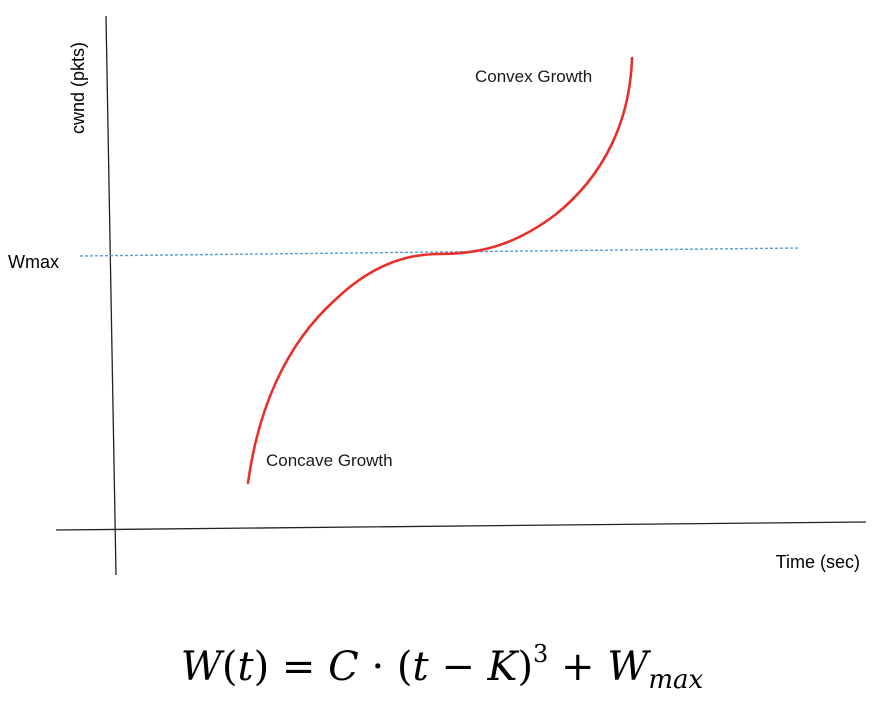 This screenshot has width=884, height=722. What do you see at coordinates (533, 76) in the screenshot?
I see `convex-growth-label: Convex Growth` at bounding box center [533, 76].